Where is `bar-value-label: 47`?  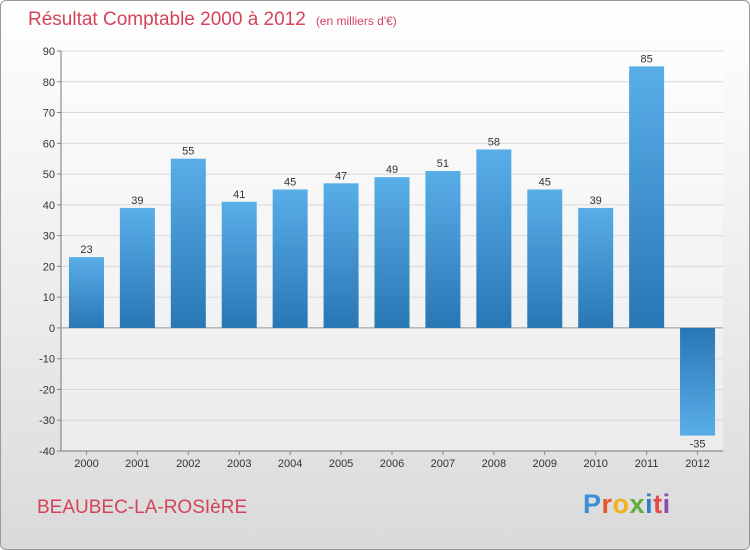
bar-value-label: 47 is located at coordinates (341, 176).